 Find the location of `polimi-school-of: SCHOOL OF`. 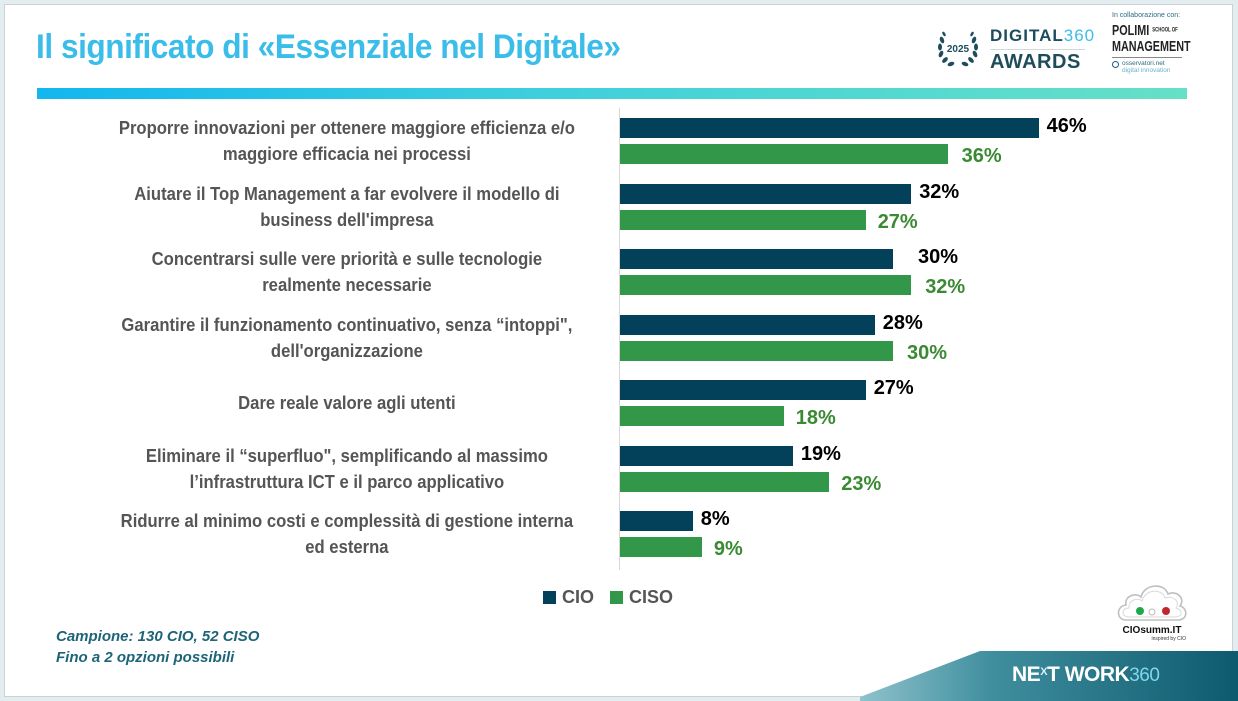

polimi-school-of: SCHOOL OF is located at coordinates (1165, 30).